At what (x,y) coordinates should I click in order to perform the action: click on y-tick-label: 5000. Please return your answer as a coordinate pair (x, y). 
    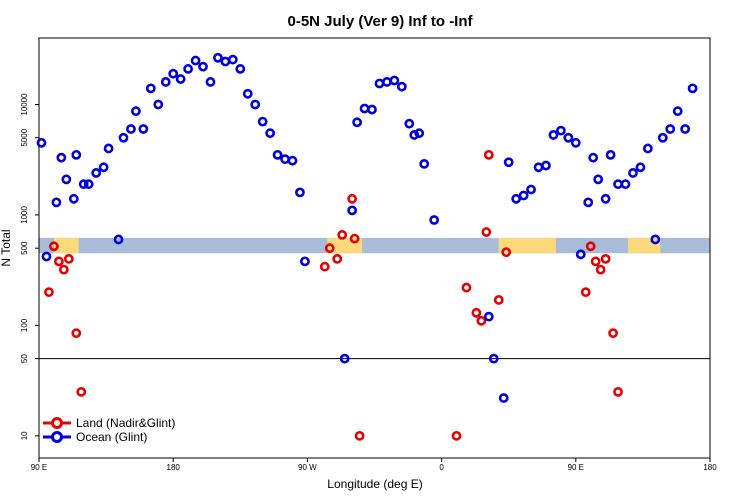
    Looking at the image, I should click on (24, 137).